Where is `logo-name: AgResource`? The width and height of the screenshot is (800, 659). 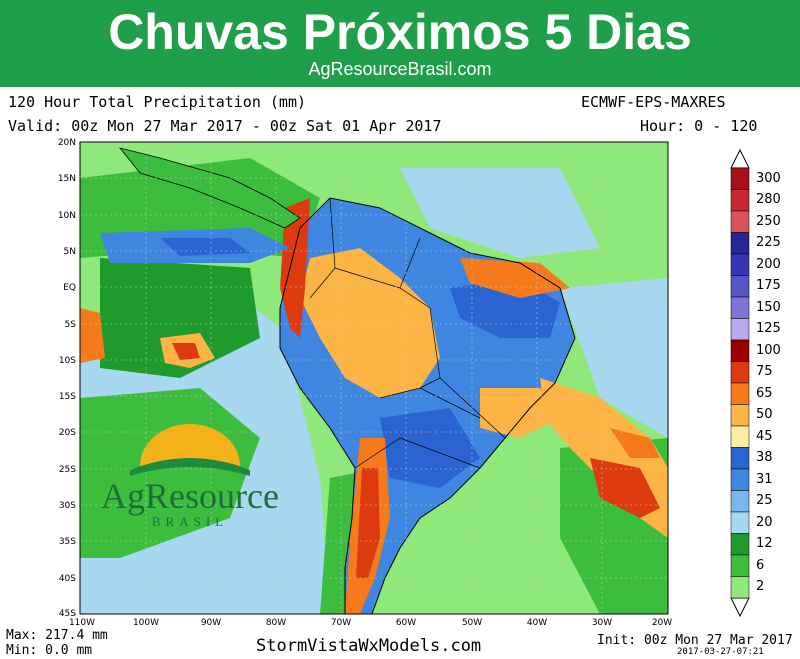 logo-name: AgResource is located at coordinates (190, 496).